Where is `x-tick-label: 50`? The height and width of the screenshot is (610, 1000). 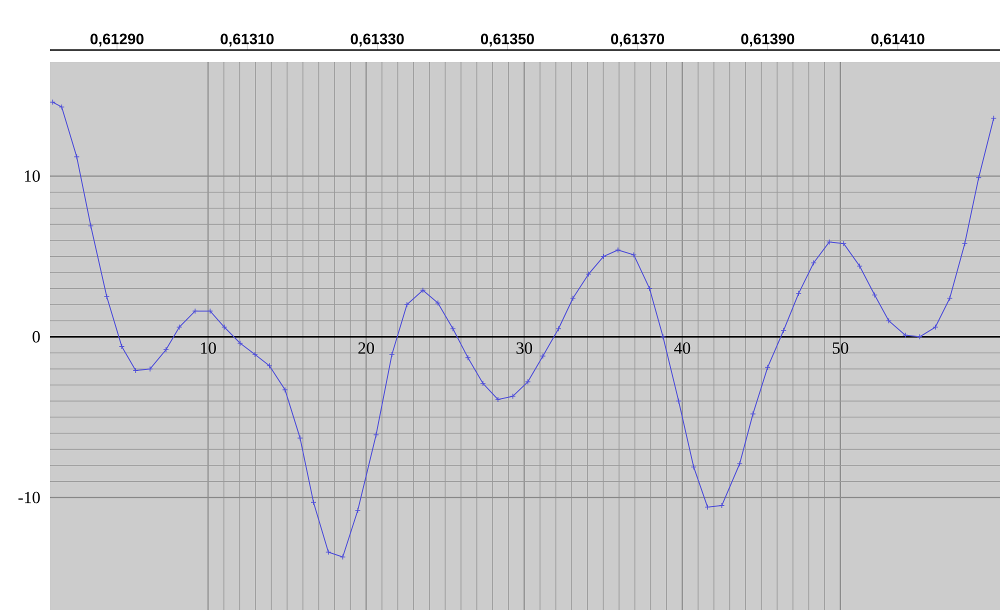 x-tick-label: 50 is located at coordinates (840, 348).